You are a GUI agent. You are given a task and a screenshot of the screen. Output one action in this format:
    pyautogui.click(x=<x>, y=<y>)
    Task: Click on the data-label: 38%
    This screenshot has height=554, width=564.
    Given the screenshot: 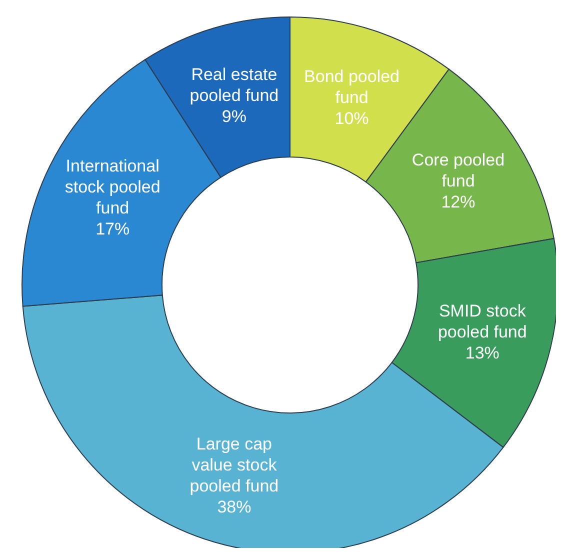 What is the action you would take?
    pyautogui.click(x=234, y=506)
    